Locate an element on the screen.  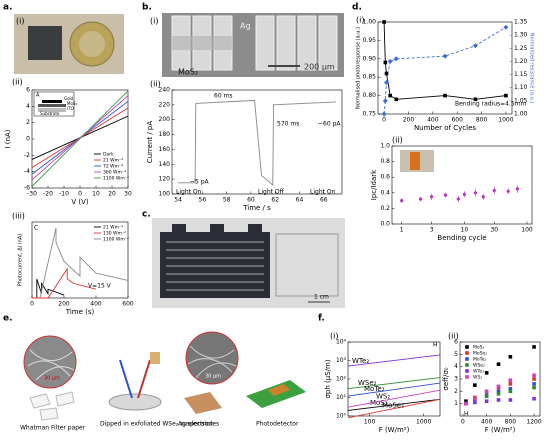
y-axis-label: I (nA) is located at coordinates (8, 138).